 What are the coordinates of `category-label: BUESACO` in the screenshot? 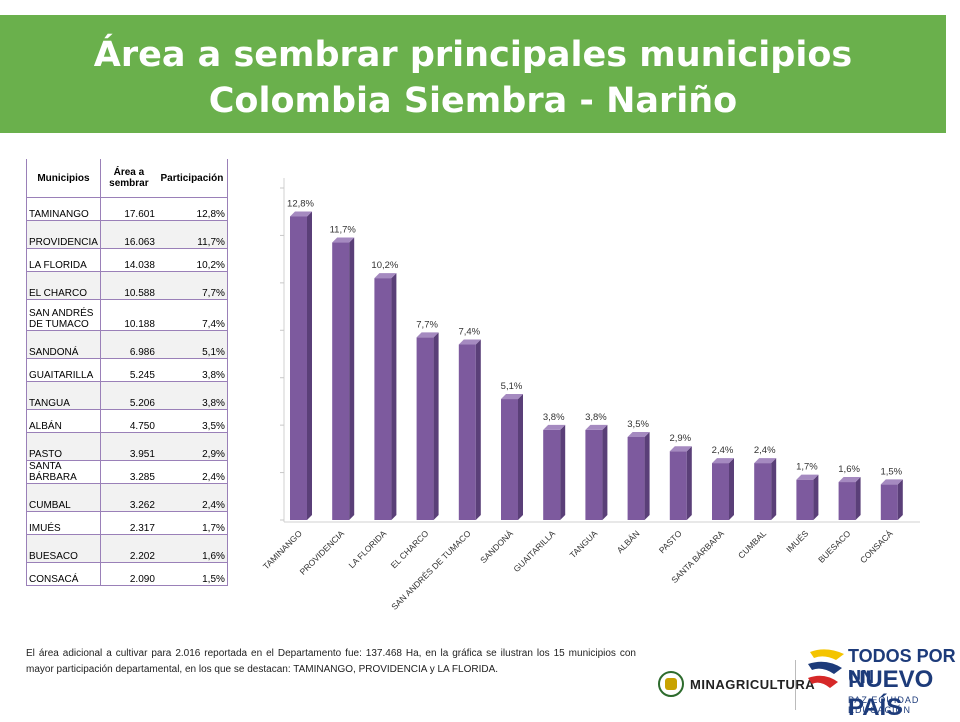 It's located at (834, 546).